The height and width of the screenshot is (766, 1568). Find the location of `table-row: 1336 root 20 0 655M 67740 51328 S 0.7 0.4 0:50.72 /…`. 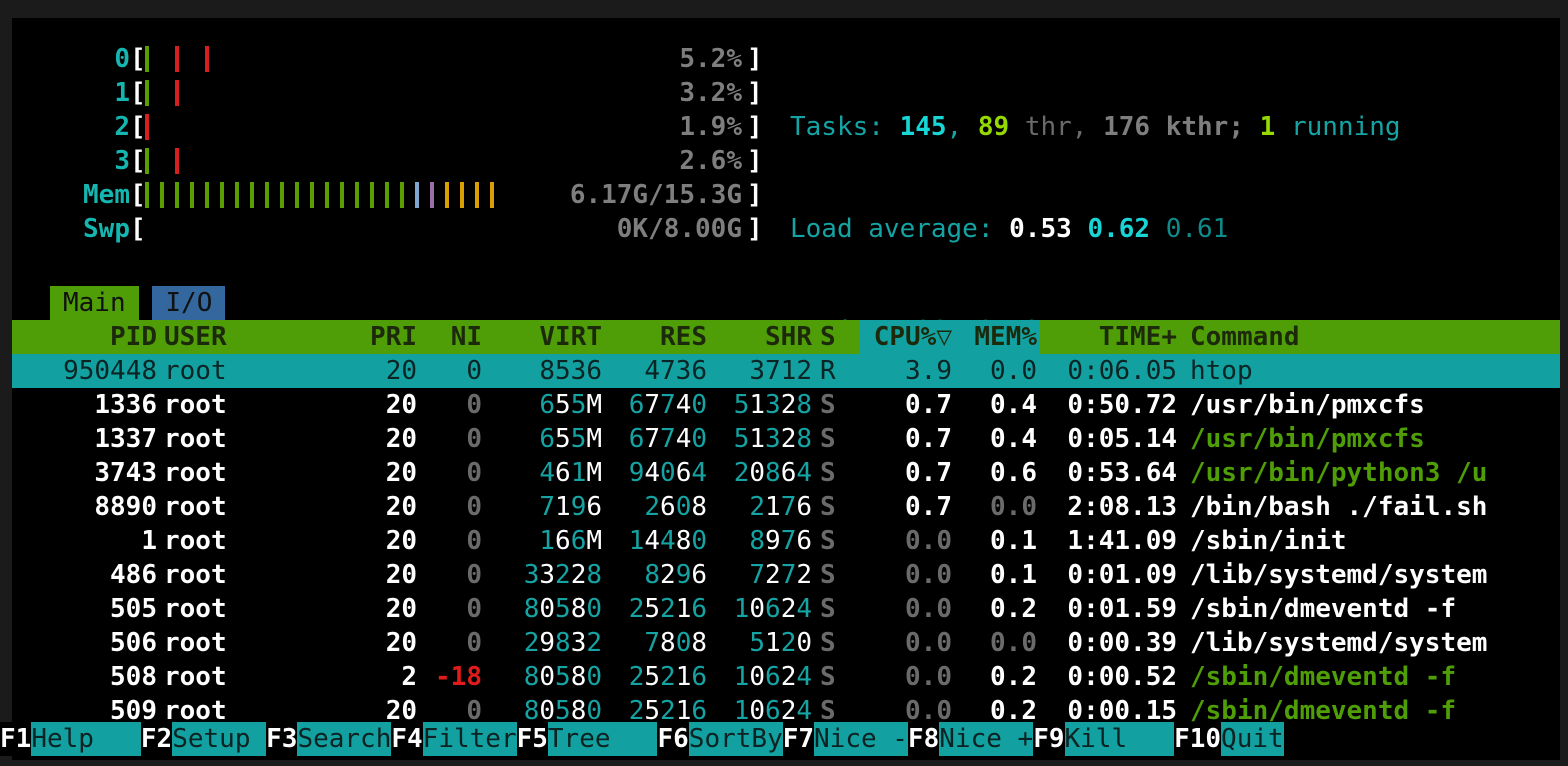

table-row: 1336 root 20 0 655M 67740 51328 S 0.7 0.4 0:50.72 /… is located at coordinates (786, 405).